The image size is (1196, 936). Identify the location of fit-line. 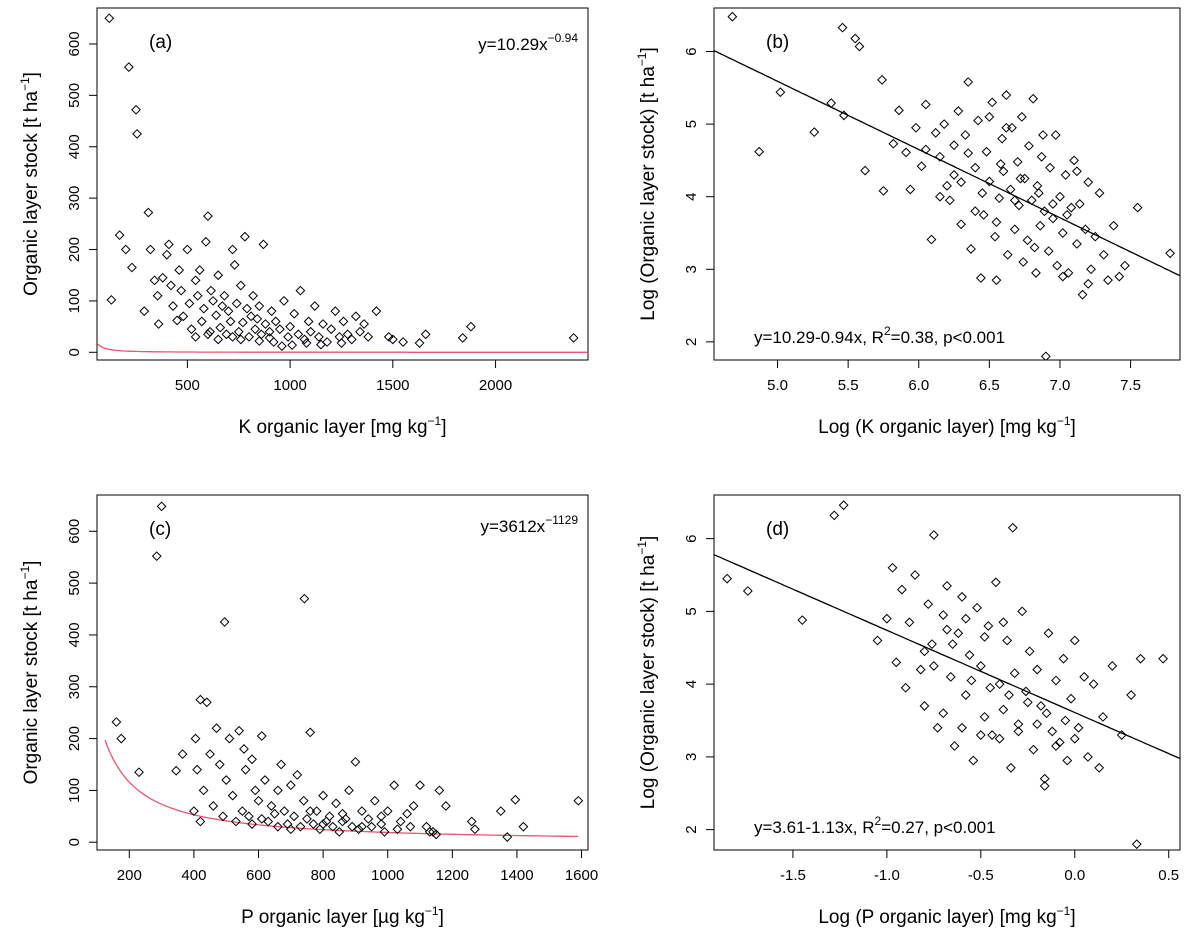
(342, 347).